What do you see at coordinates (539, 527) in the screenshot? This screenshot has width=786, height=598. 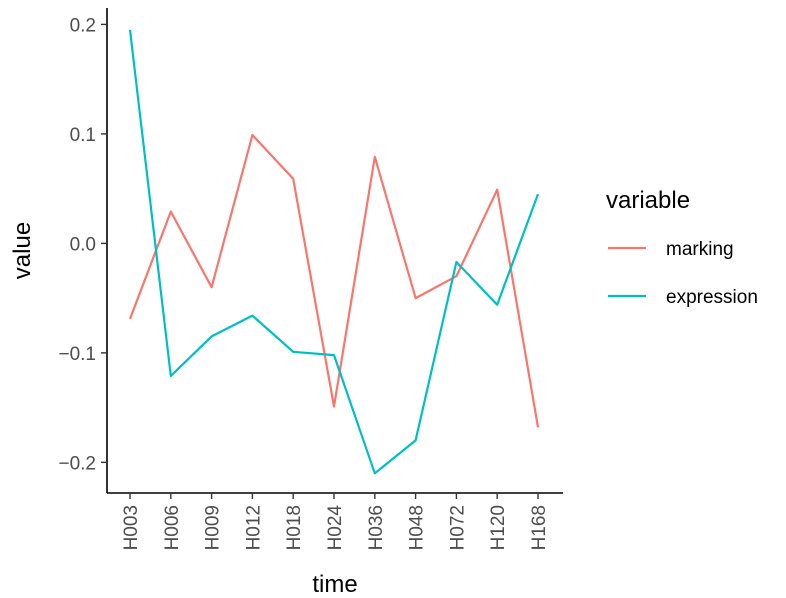 I see `x-tick-label: H168` at bounding box center [539, 527].